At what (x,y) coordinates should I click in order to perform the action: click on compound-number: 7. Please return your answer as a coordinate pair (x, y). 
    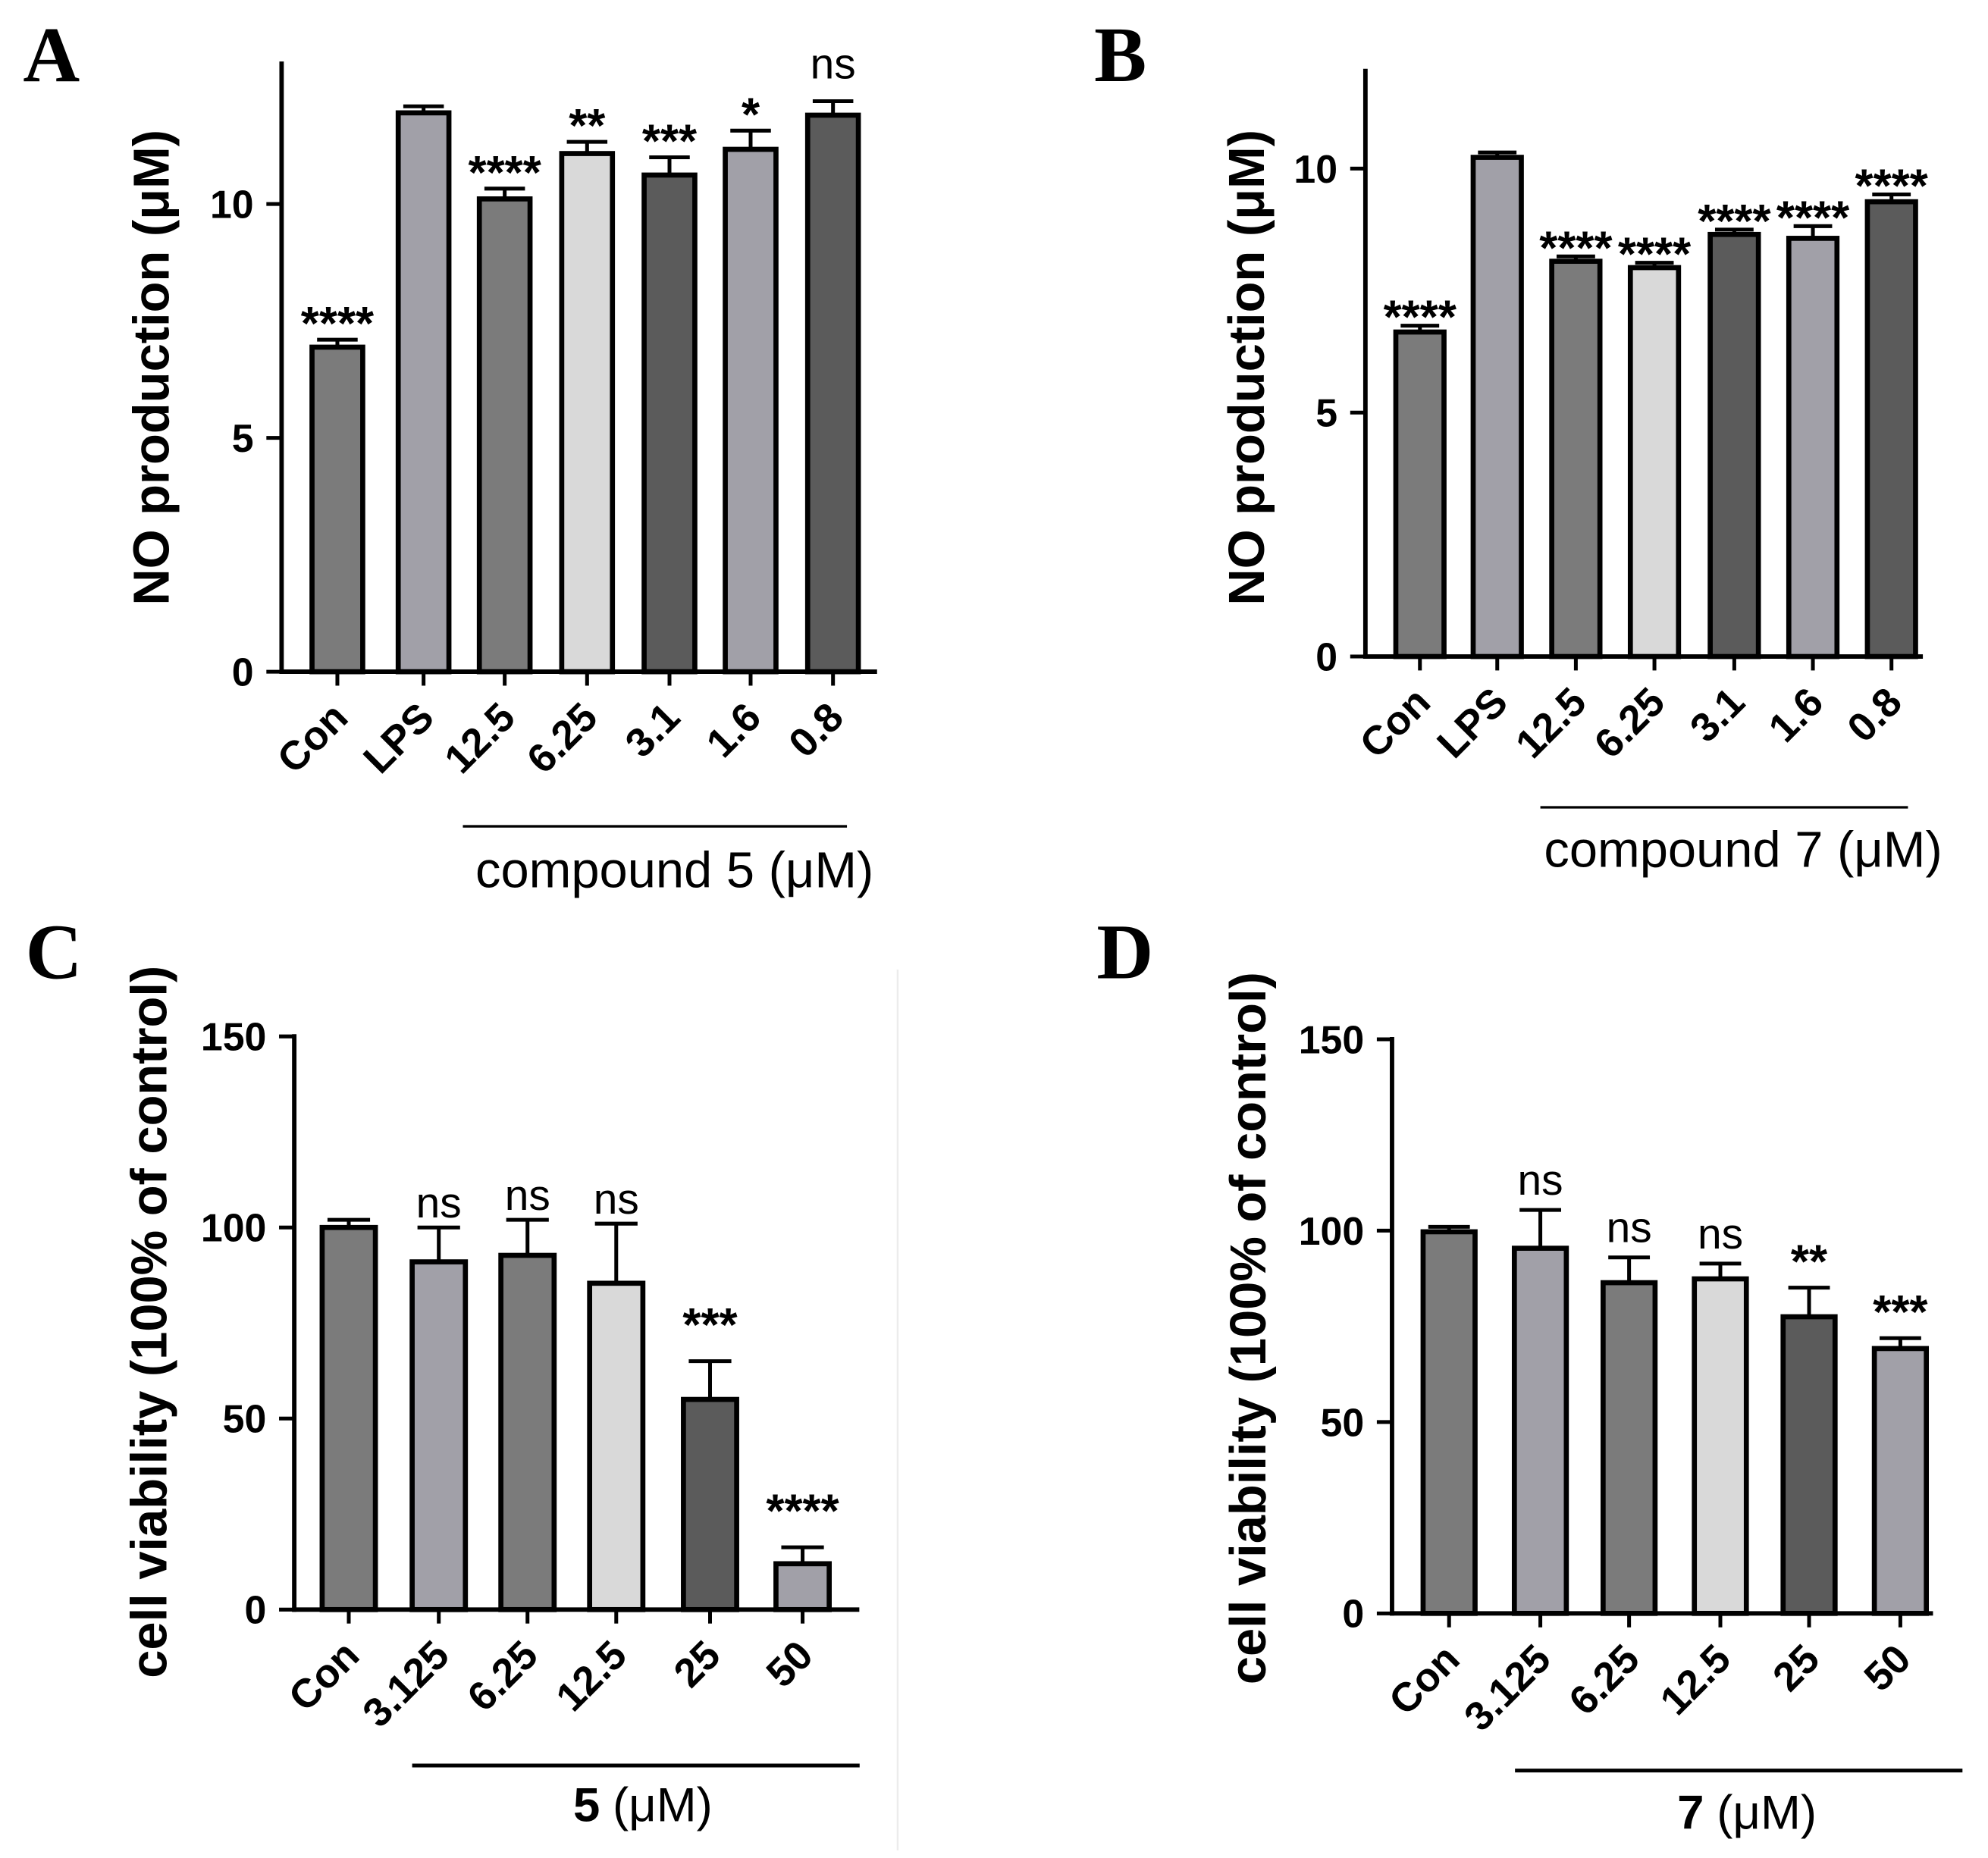
    Looking at the image, I should click on (1690, 1813).